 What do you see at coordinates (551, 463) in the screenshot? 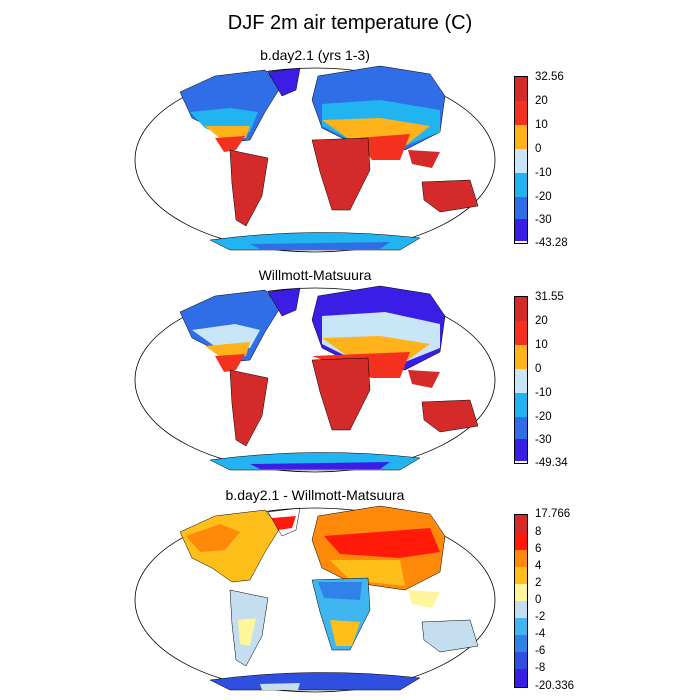
I see `cb2-min-label: -49.34` at bounding box center [551, 463].